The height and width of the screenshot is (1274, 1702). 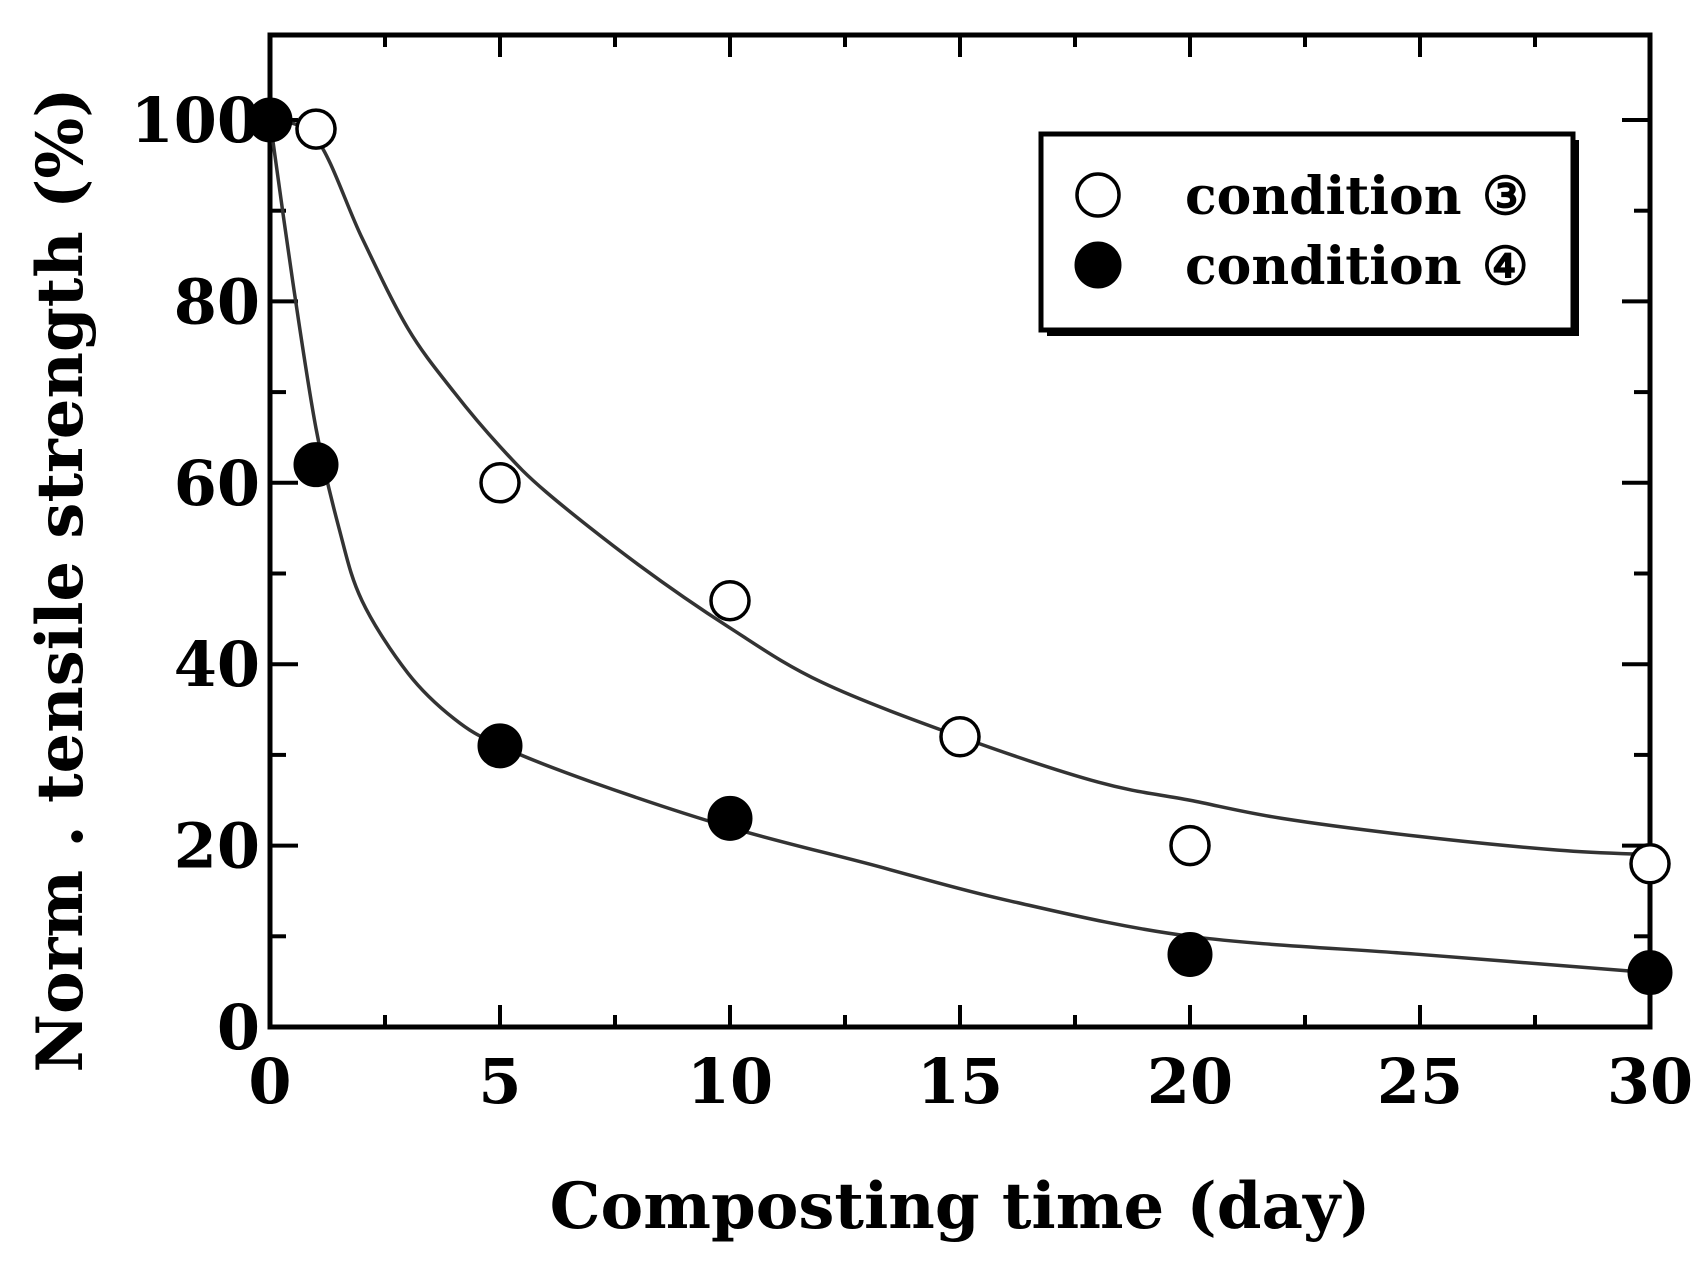 What do you see at coordinates (1098, 195) in the screenshot?
I see `legend-marker-open` at bounding box center [1098, 195].